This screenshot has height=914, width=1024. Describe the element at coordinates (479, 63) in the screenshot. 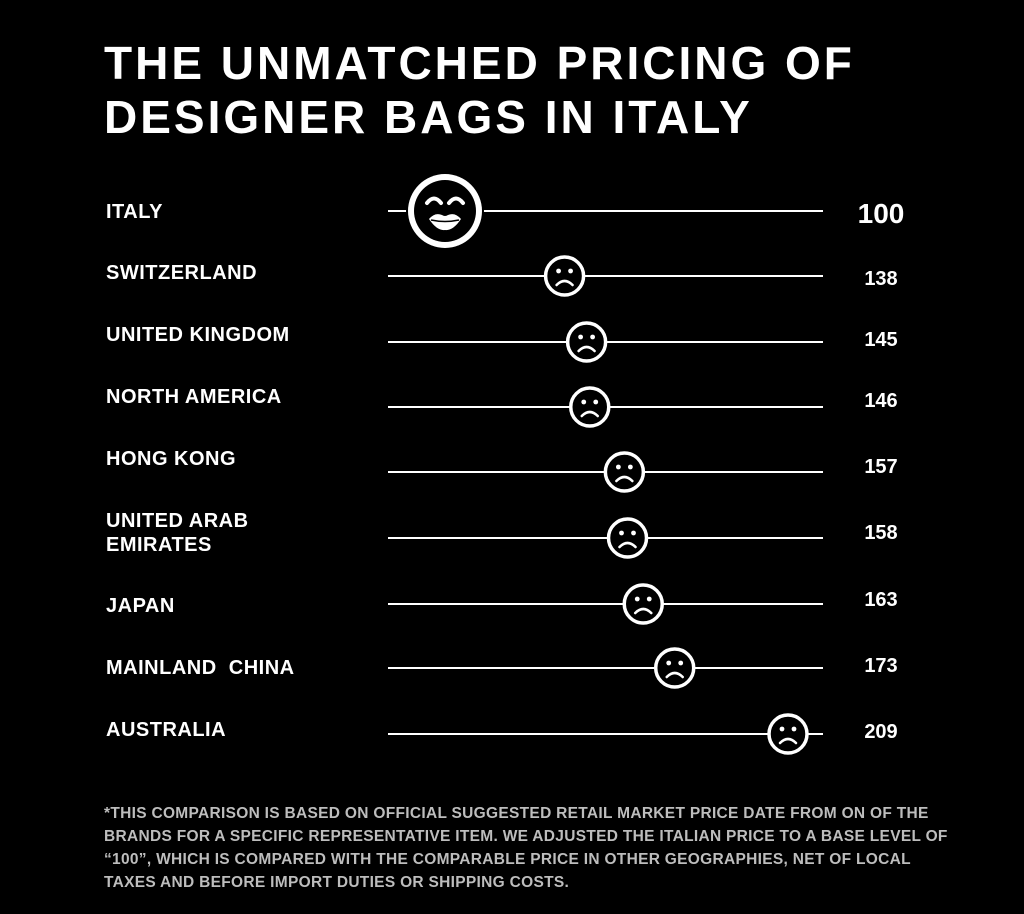

I see `chart-title-line-1: THE UNMATCHED PRICING OF` at that location.